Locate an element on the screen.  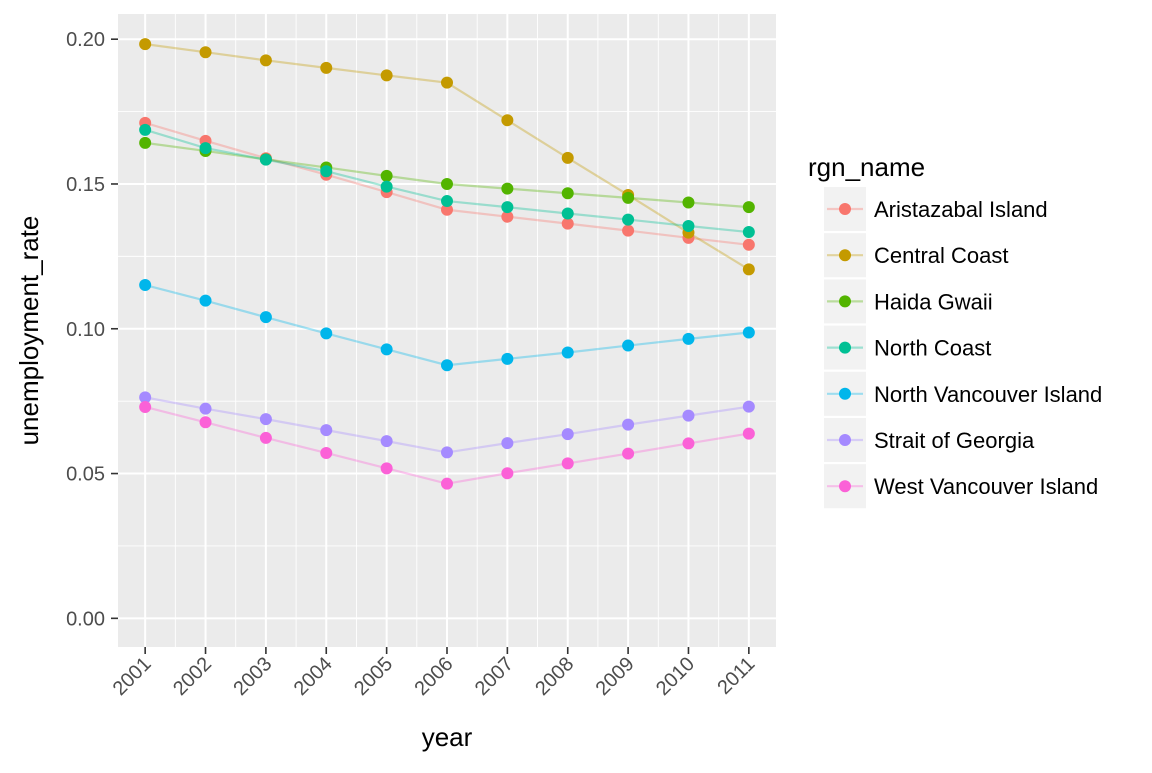
legend-label: Central Coast is located at coordinates (941, 255).